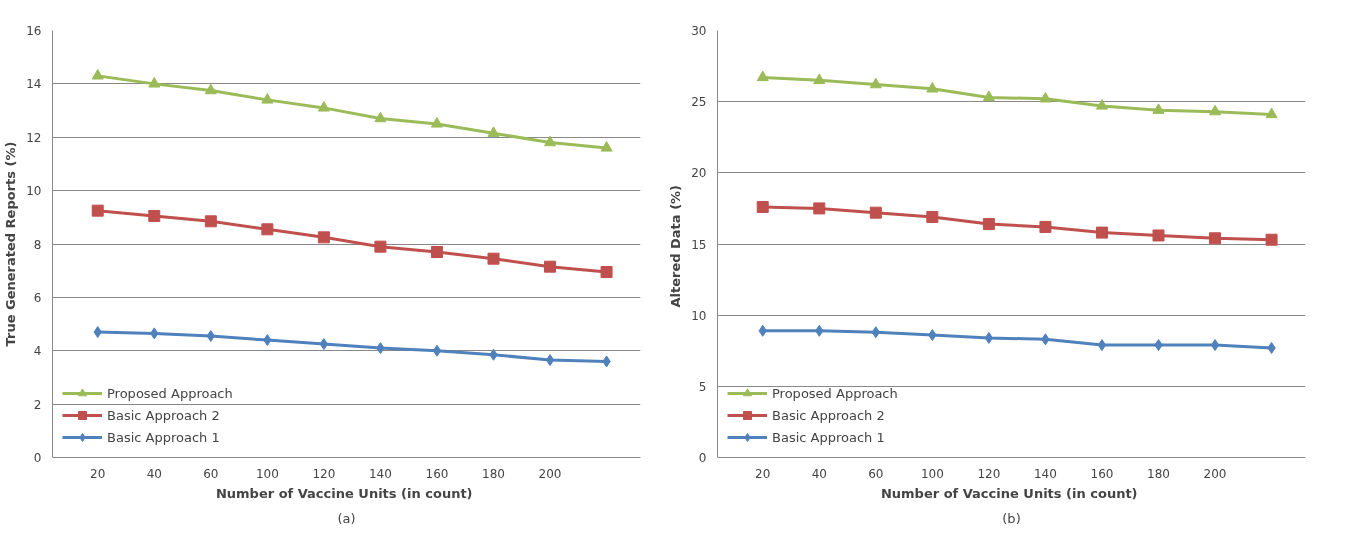  Describe the element at coordinates (37, 404) in the screenshot. I see `y-tick-label: 2` at that location.